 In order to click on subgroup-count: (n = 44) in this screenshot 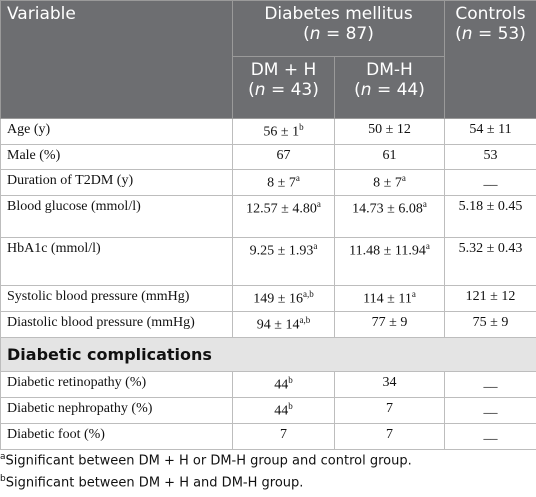, I will do `click(389, 90)`.